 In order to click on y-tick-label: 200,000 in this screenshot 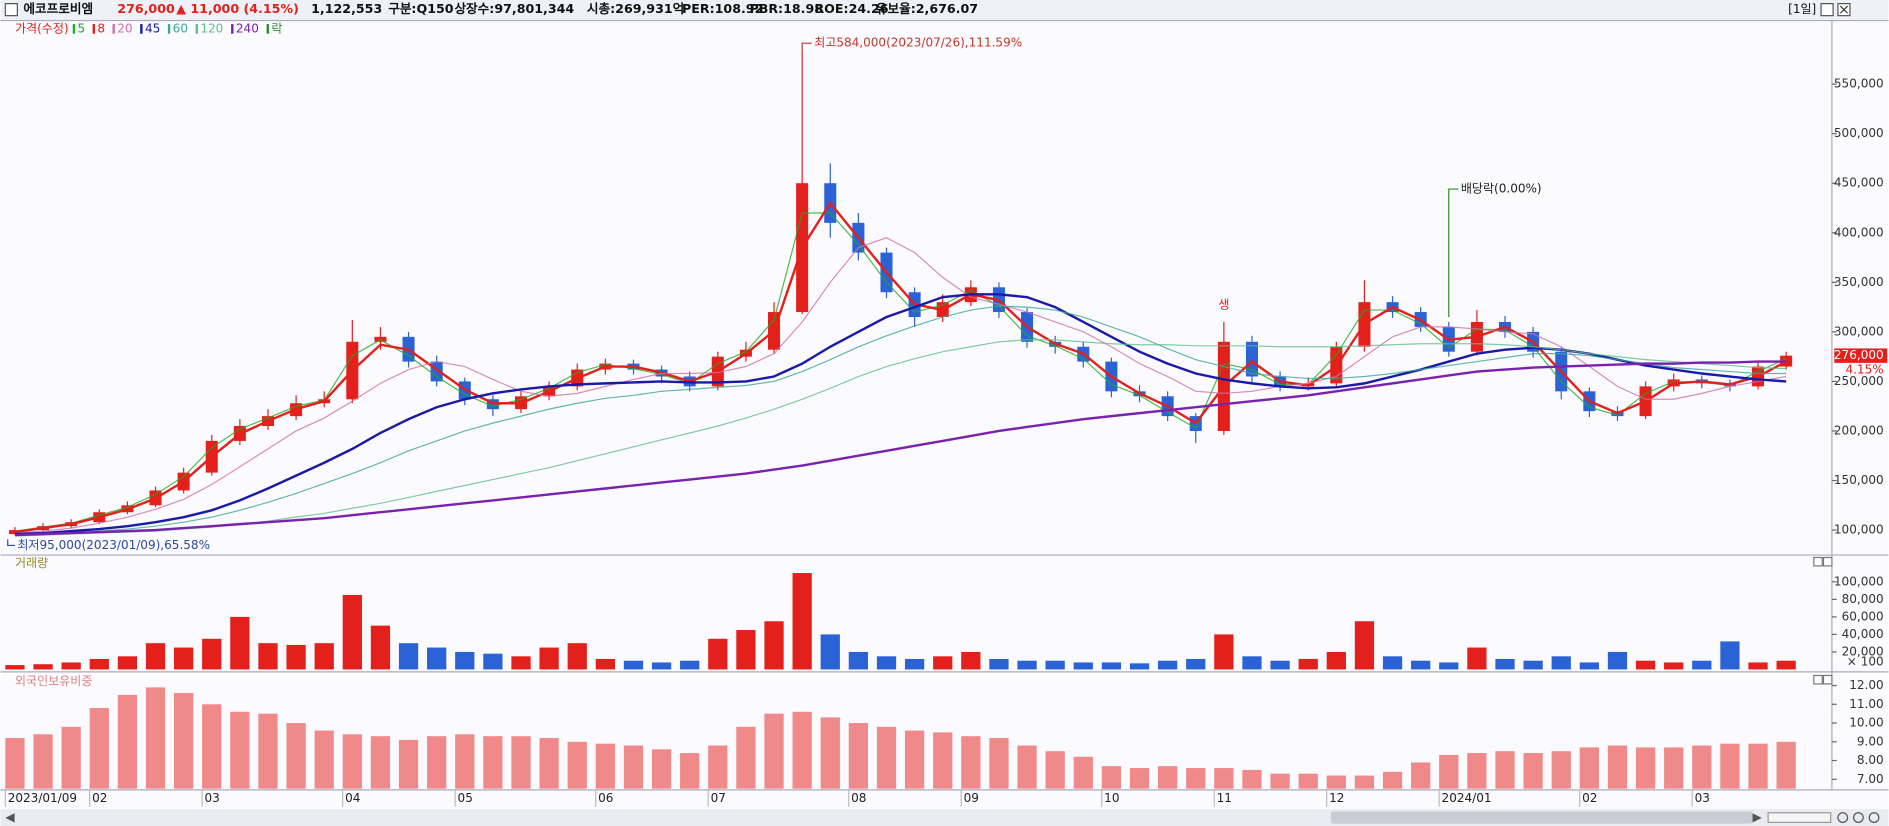, I will do `click(1859, 430)`.